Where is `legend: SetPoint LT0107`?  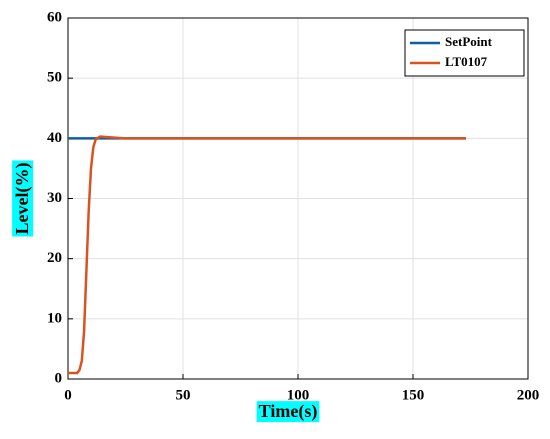
legend: SetPoint LT0107 is located at coordinates (464, 53).